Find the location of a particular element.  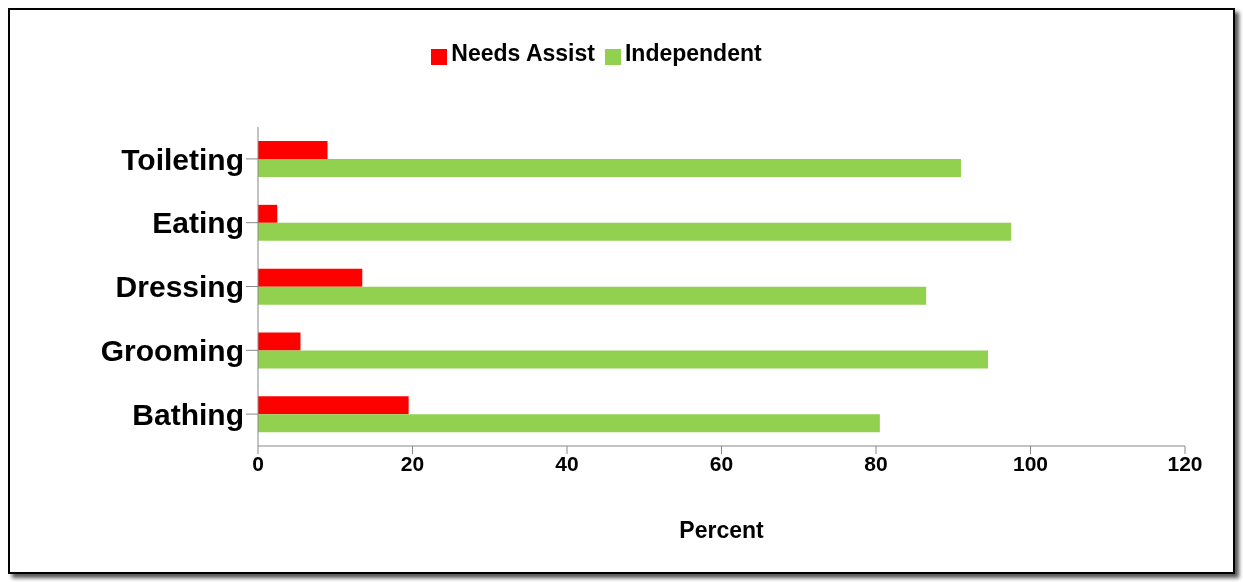

x-tick-label: 100 is located at coordinates (1030, 463).